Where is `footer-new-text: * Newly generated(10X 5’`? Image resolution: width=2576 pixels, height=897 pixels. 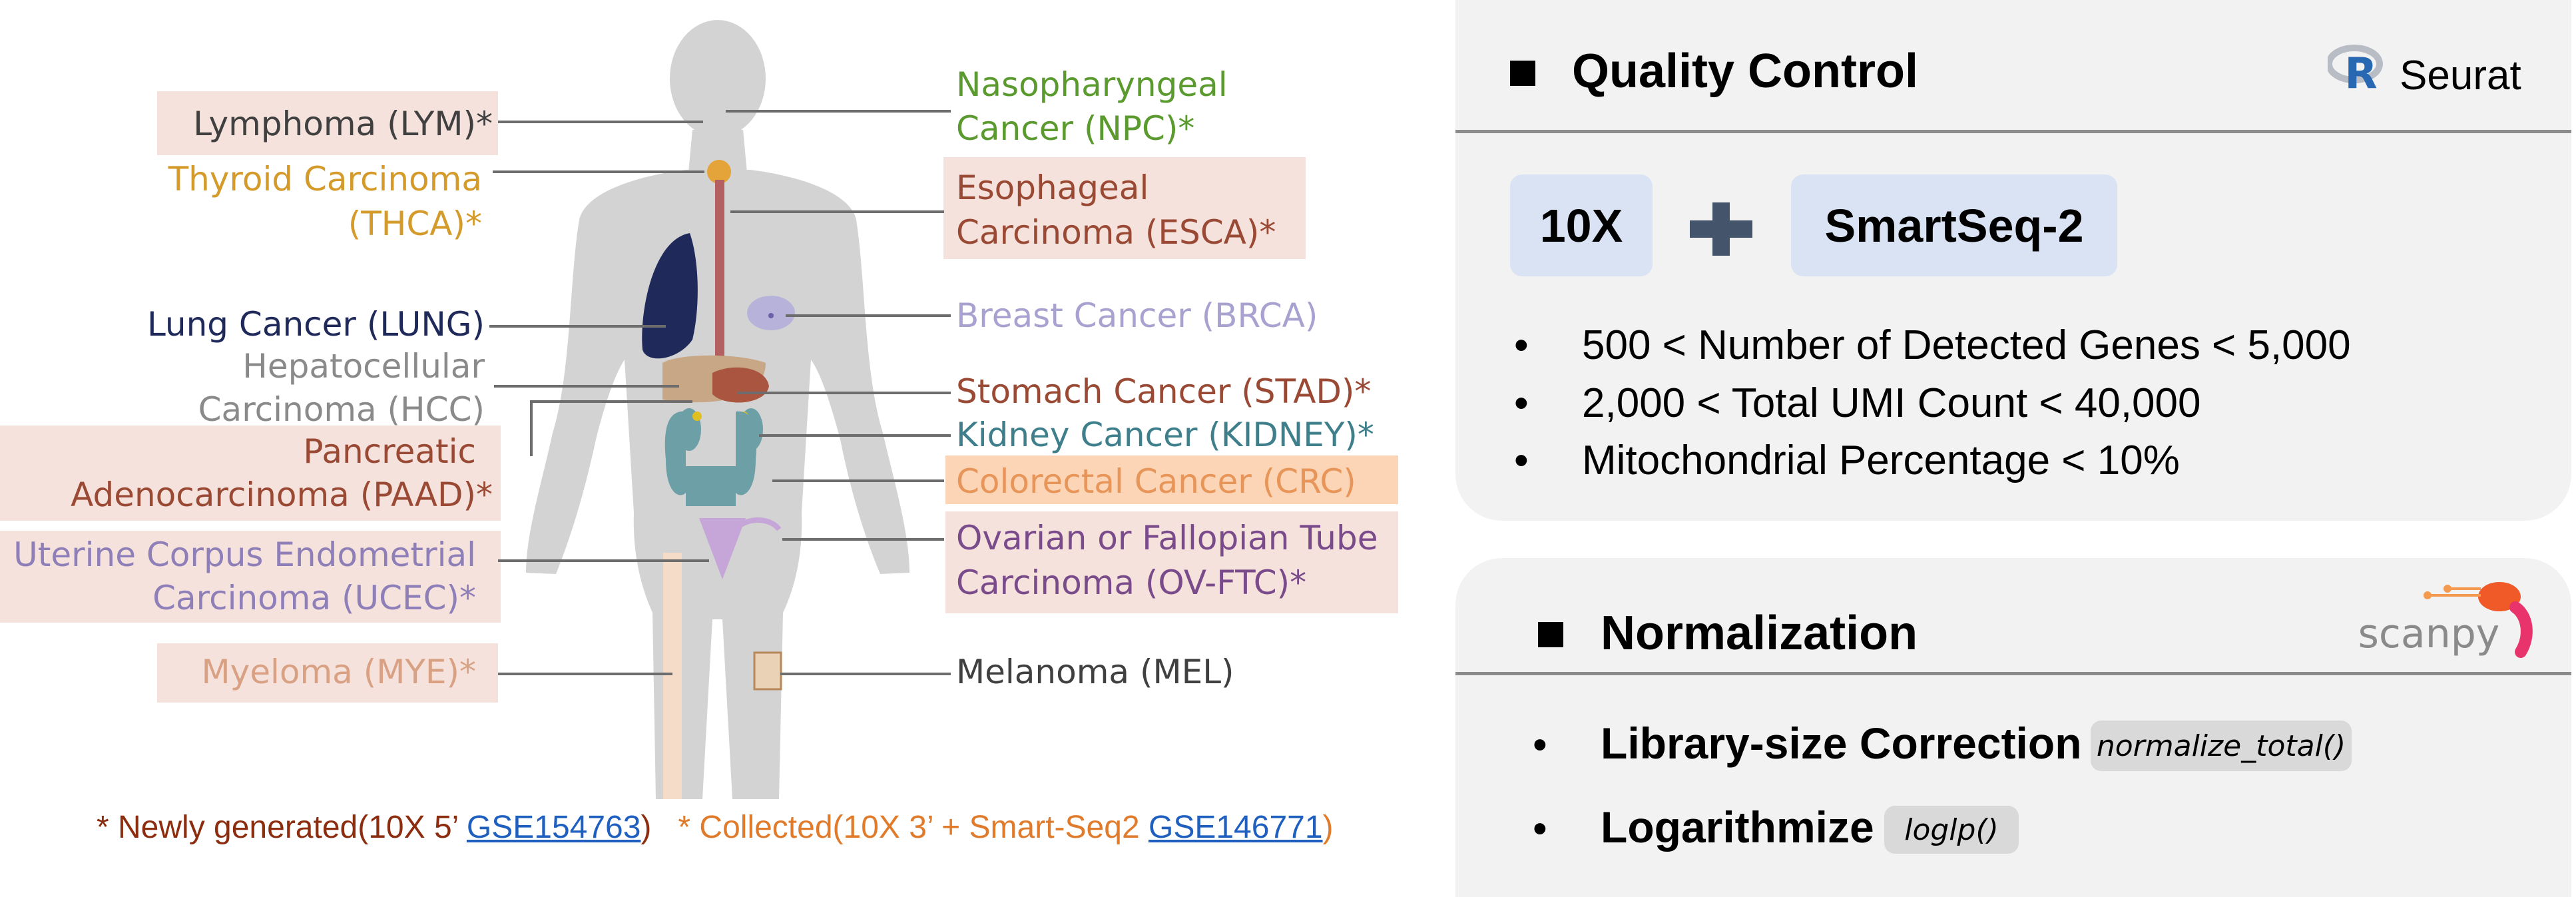
footer-new-text: * Newly generated(10X 5’ is located at coordinates (282, 828).